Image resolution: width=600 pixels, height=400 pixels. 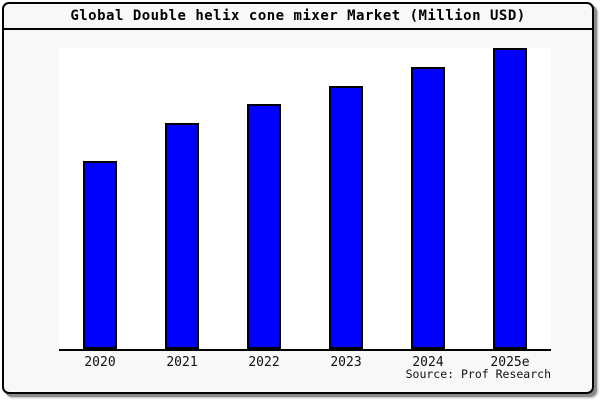 I want to click on x-tick-label-2022: 2022, so click(x=264, y=362).